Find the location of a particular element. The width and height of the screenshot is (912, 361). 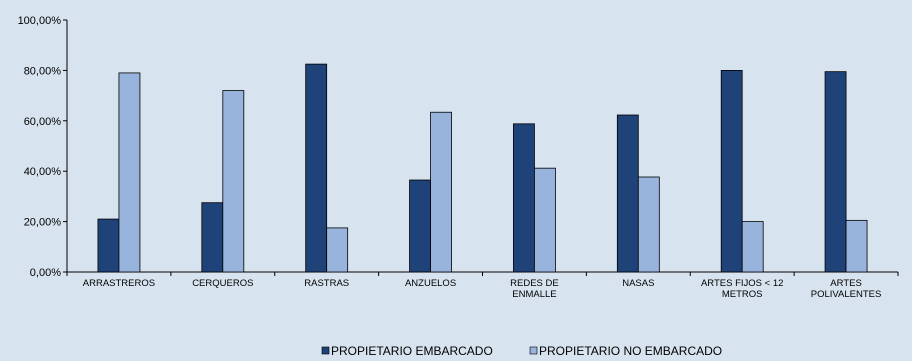

x-tick-label-line: ANZUELOS is located at coordinates (430, 283).